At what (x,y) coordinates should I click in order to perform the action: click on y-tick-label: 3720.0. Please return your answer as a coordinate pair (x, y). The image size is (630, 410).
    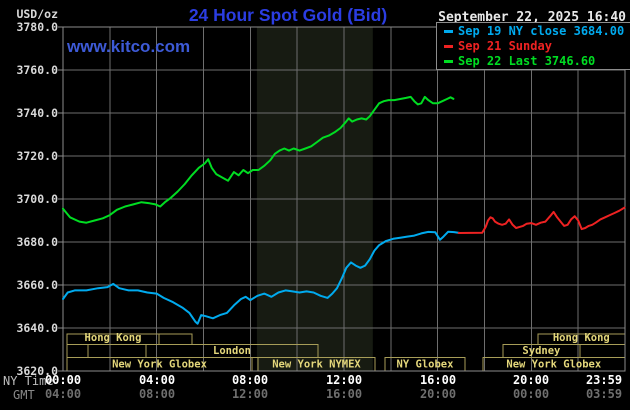
    Looking at the image, I should click on (37, 156).